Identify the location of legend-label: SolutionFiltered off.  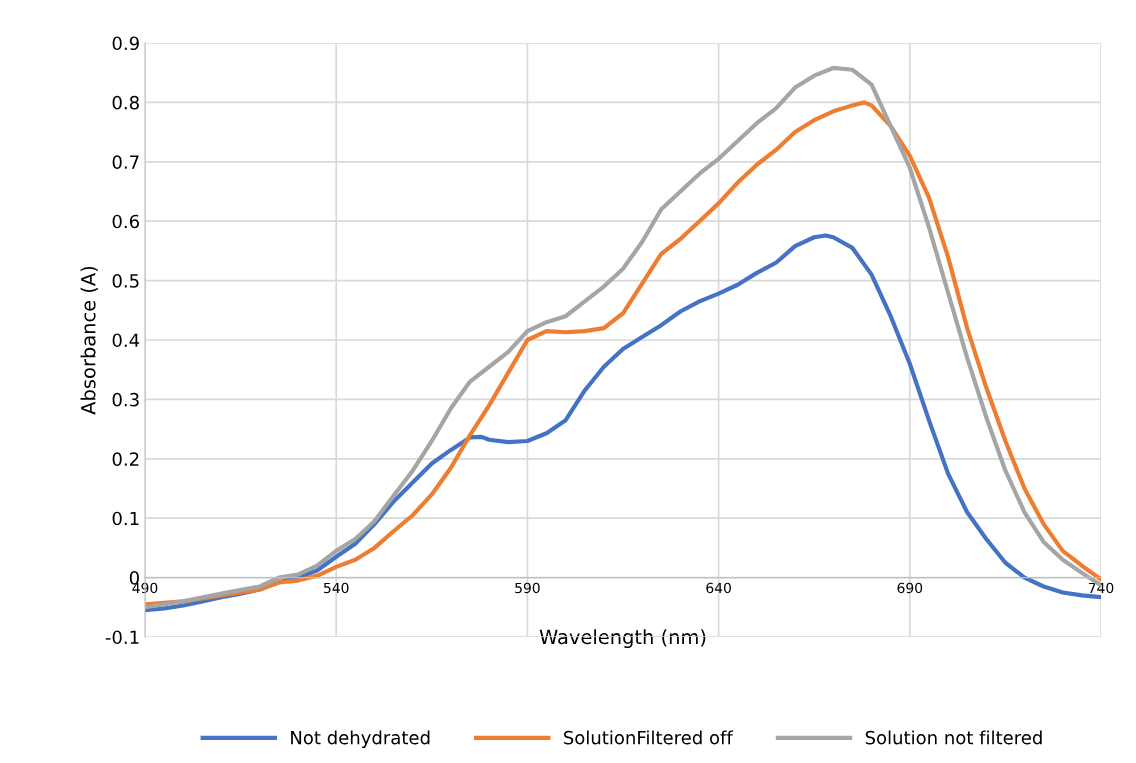
(649, 737).